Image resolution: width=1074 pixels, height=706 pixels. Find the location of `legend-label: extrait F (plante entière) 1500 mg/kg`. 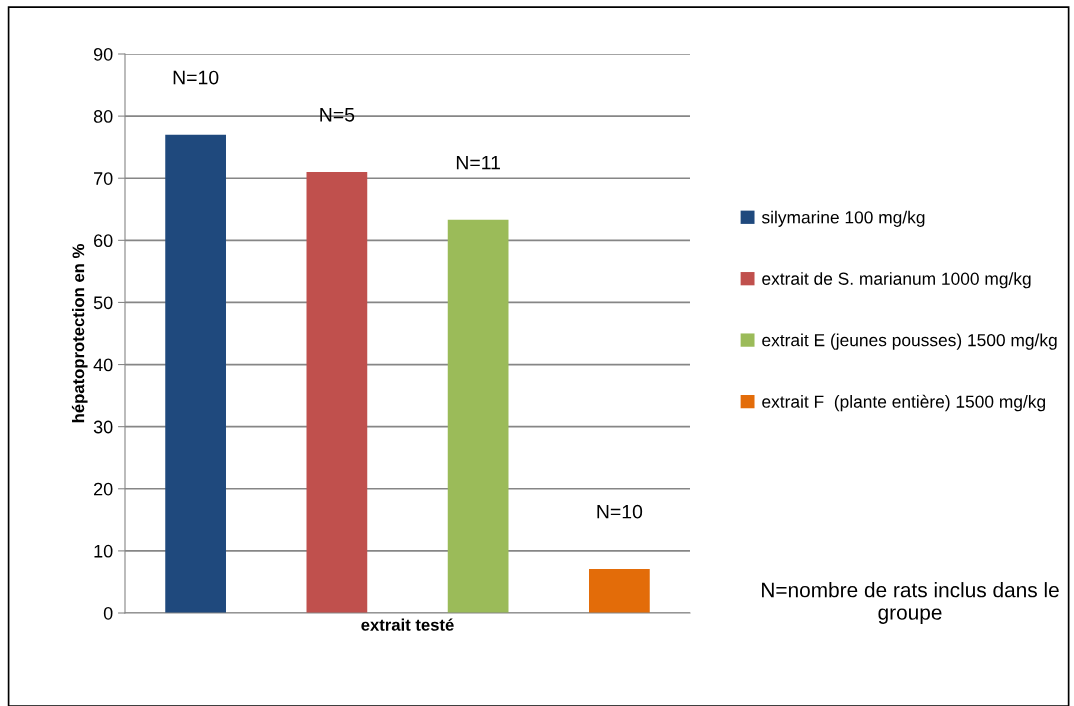

legend-label: extrait F (plante entière) 1500 mg/kg is located at coordinates (904, 403).